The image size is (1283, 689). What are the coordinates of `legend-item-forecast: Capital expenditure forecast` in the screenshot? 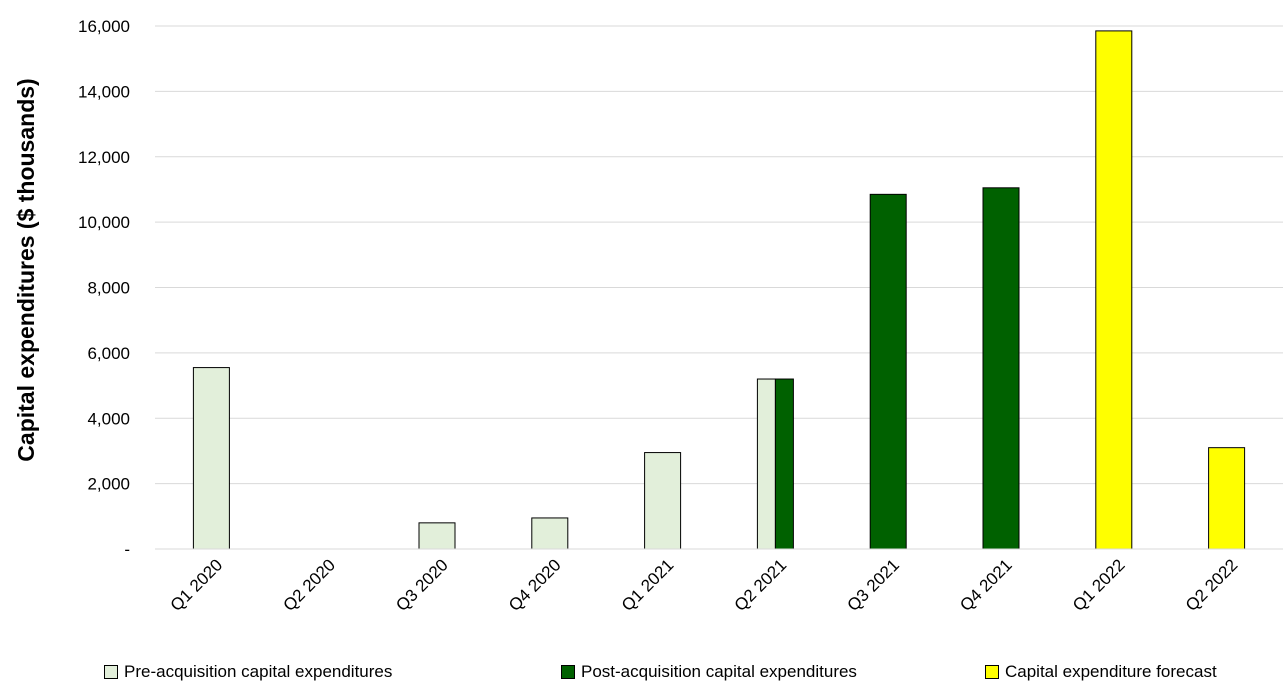 It's located at (1101, 672).